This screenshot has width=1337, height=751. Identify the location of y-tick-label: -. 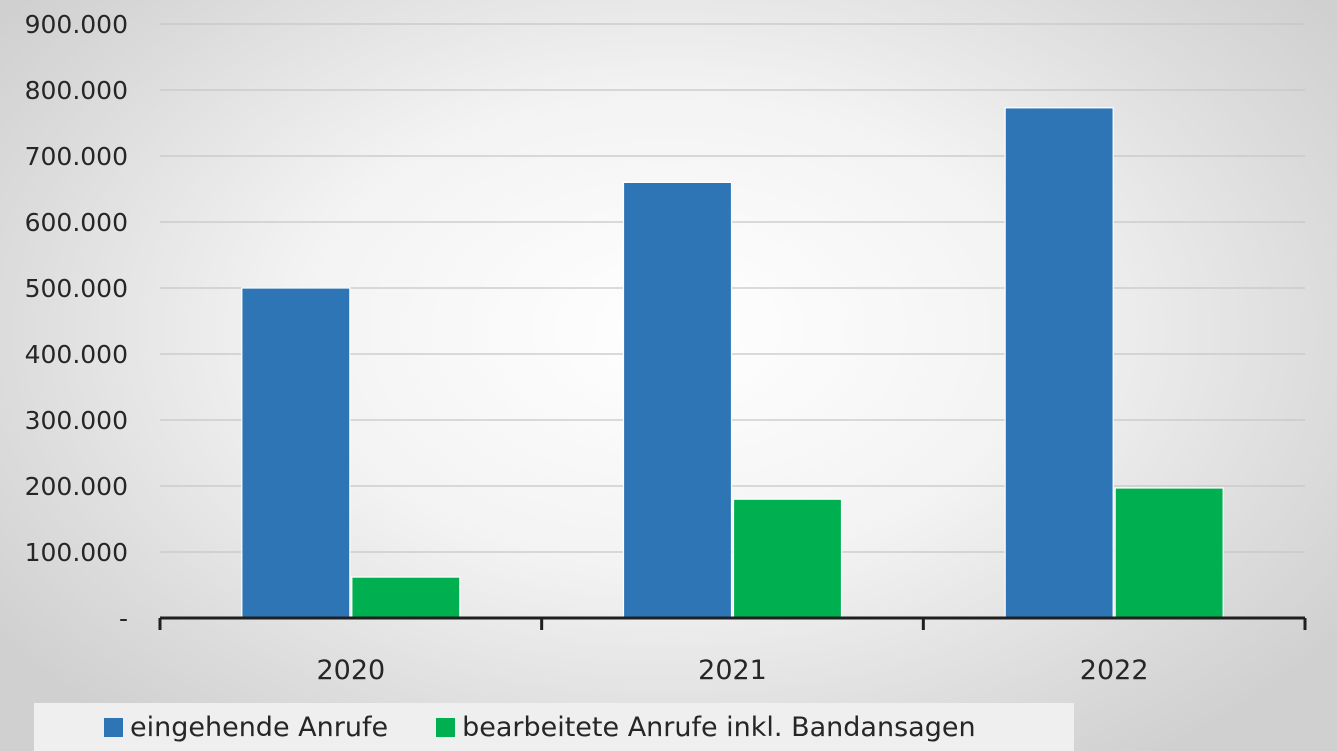
(123, 618).